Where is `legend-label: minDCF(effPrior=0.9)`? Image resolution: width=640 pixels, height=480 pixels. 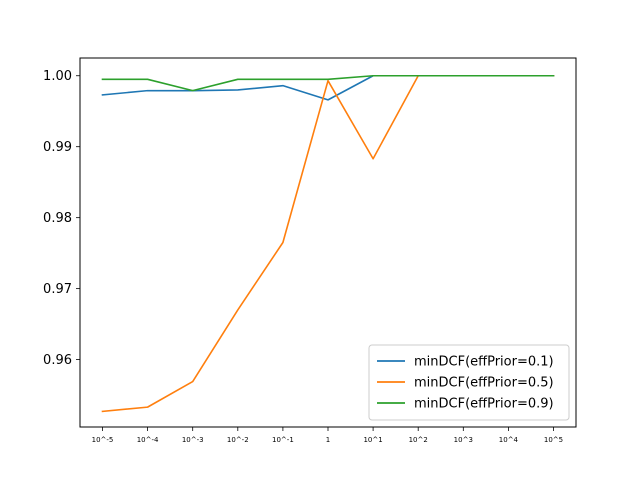 legend-label: minDCF(effPrior=0.9) is located at coordinates (484, 404).